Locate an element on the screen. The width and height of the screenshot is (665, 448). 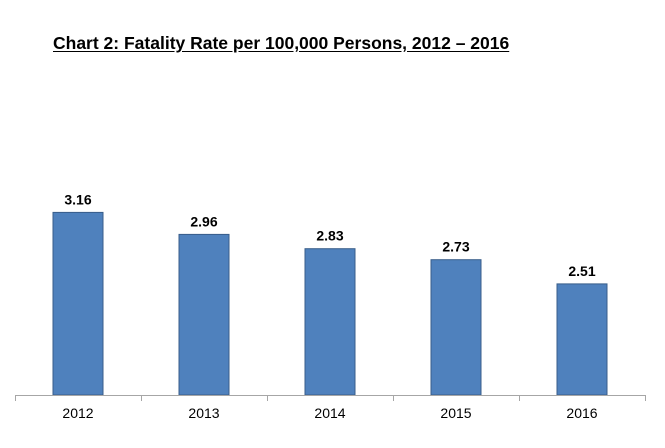
x-axis is located at coordinates (330, 398).